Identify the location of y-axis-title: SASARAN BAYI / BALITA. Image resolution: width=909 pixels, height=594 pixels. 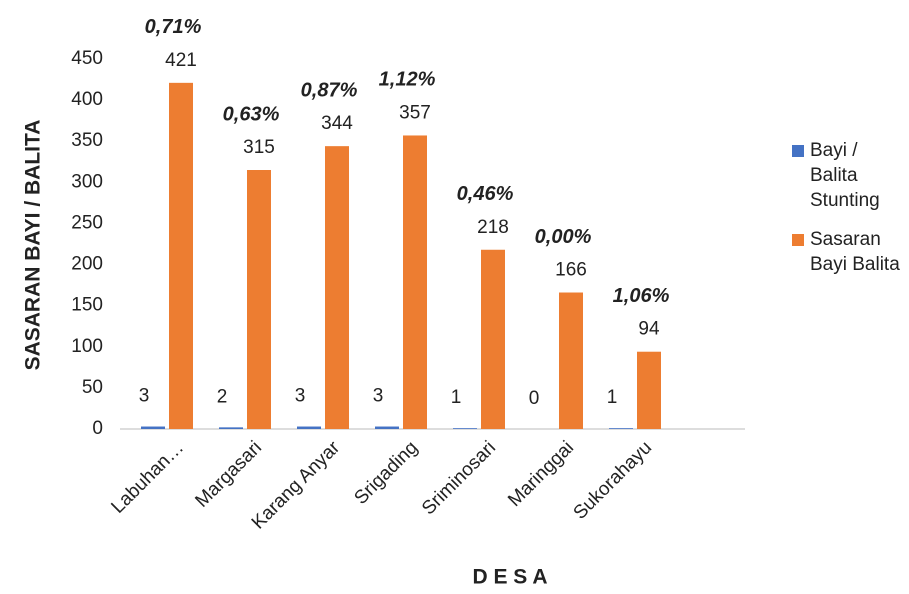
(33, 245).